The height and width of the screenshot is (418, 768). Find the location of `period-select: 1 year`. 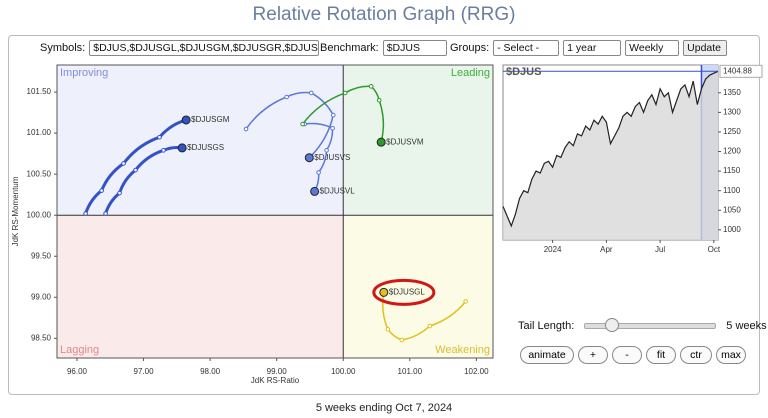

period-select: 1 year is located at coordinates (592, 48).